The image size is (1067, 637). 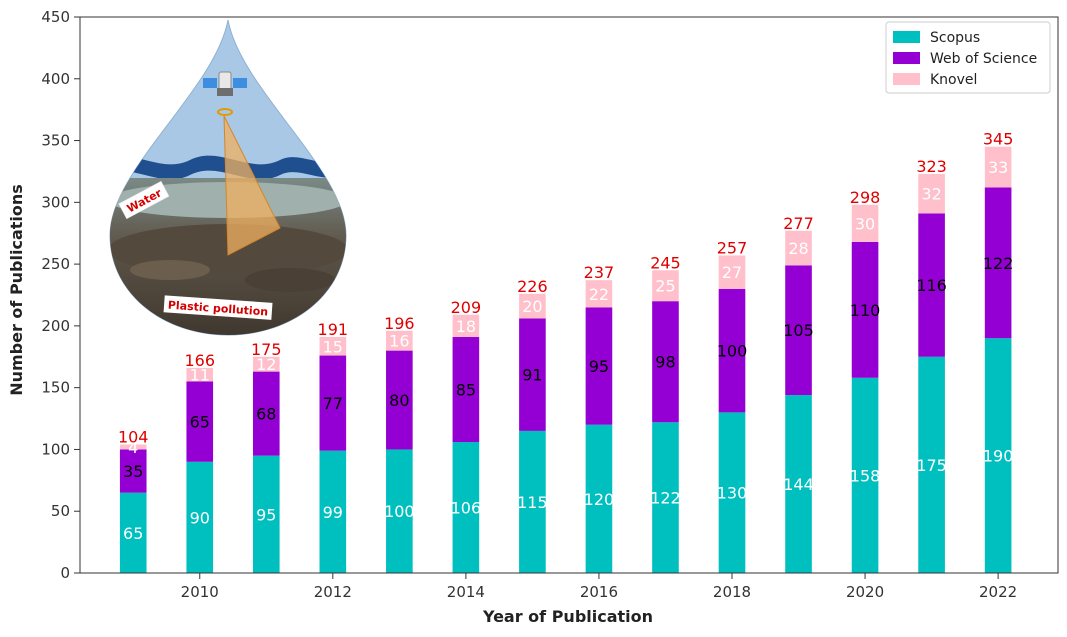 I want to click on bar-scopus-2014, so click(x=466, y=507).